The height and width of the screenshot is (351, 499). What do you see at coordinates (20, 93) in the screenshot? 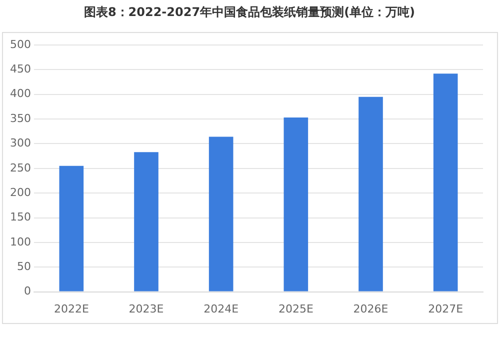
I see `y-tick-label: 400` at bounding box center [20, 93].